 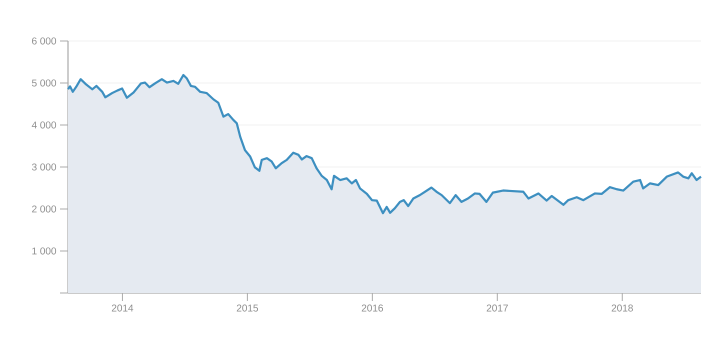 I want to click on y-tick-label: 1 000, so click(x=44, y=251).